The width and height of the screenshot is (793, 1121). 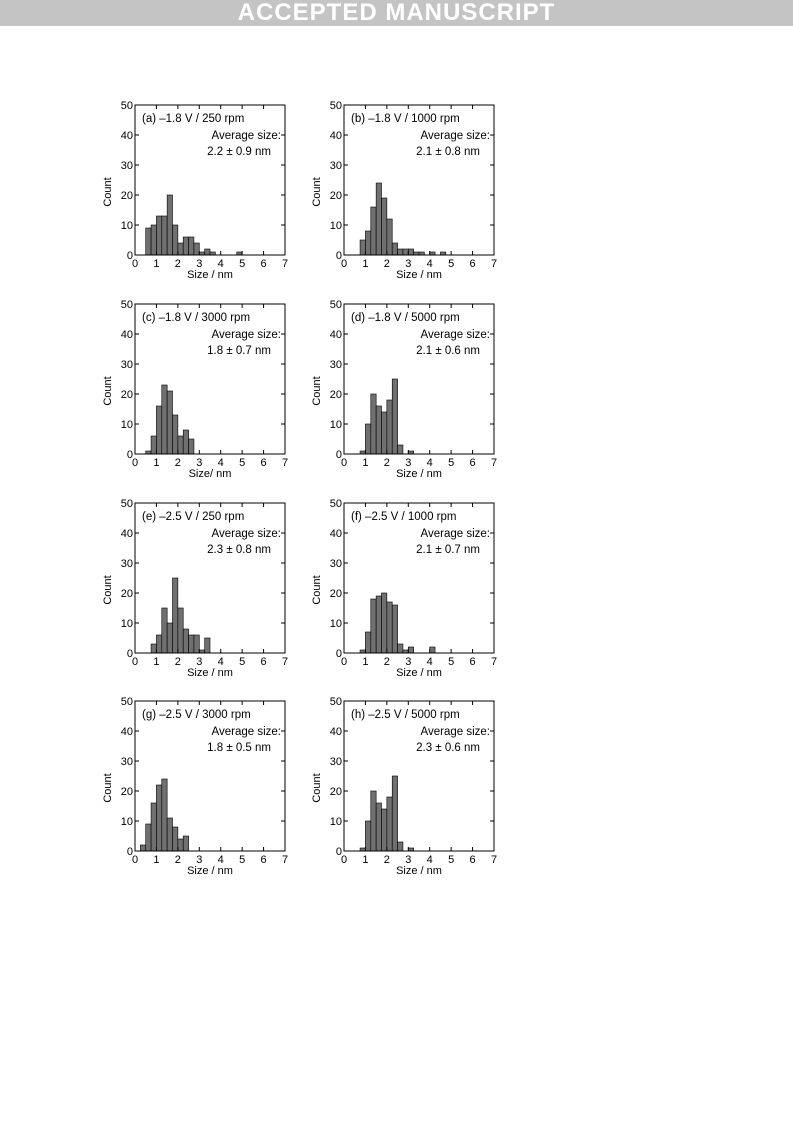 I want to click on average-size-value: 2.1 ± 0.7 nm, so click(x=448, y=550).